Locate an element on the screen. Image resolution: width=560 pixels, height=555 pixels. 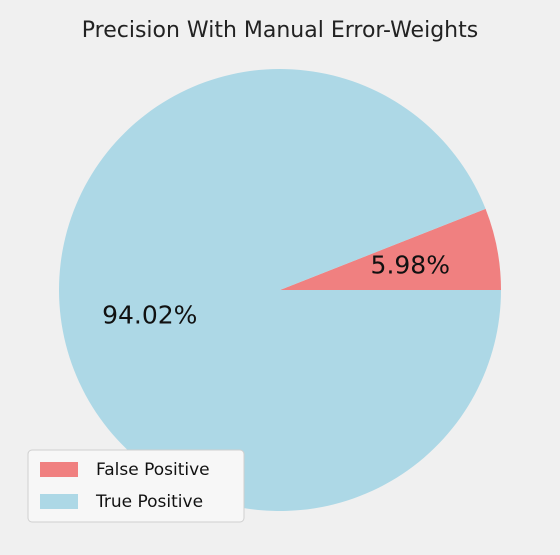
legend-frame is located at coordinates (136, 486).